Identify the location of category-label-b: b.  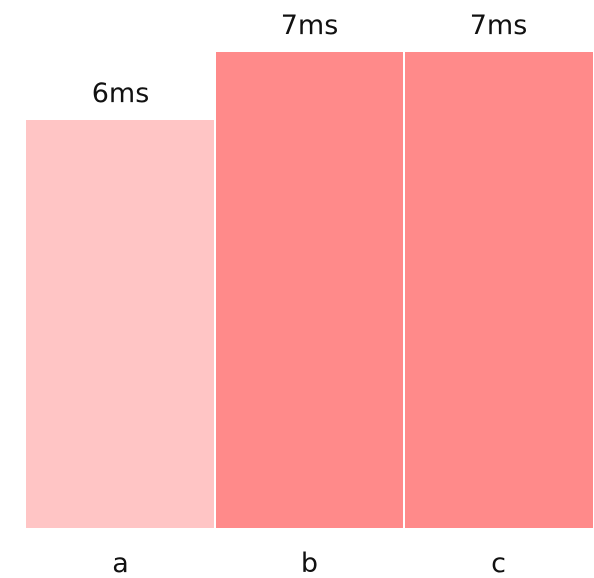
(309, 563).